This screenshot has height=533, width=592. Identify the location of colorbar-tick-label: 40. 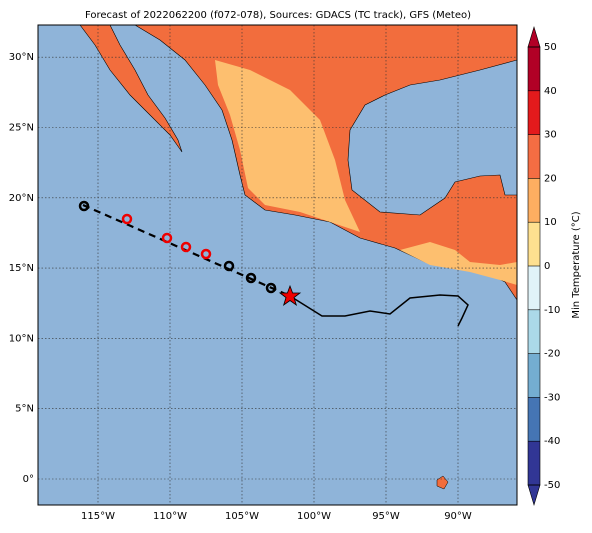
(550, 91).